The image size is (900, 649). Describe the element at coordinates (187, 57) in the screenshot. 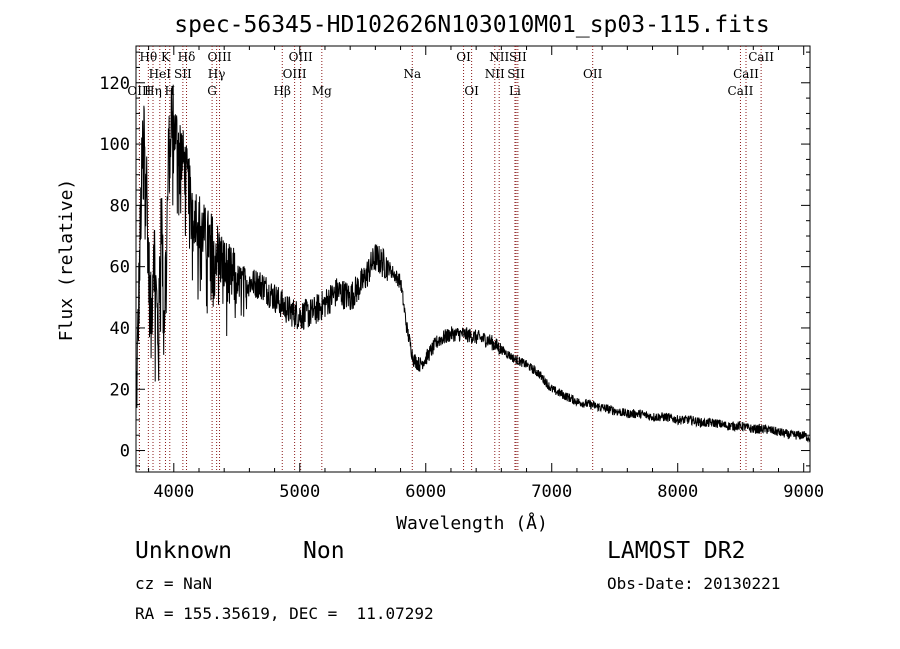

I see `line-label: Hδ` at that location.